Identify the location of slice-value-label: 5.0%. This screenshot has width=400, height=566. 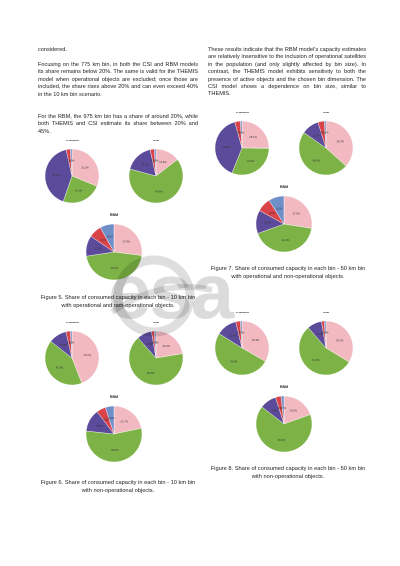
(111, 418).